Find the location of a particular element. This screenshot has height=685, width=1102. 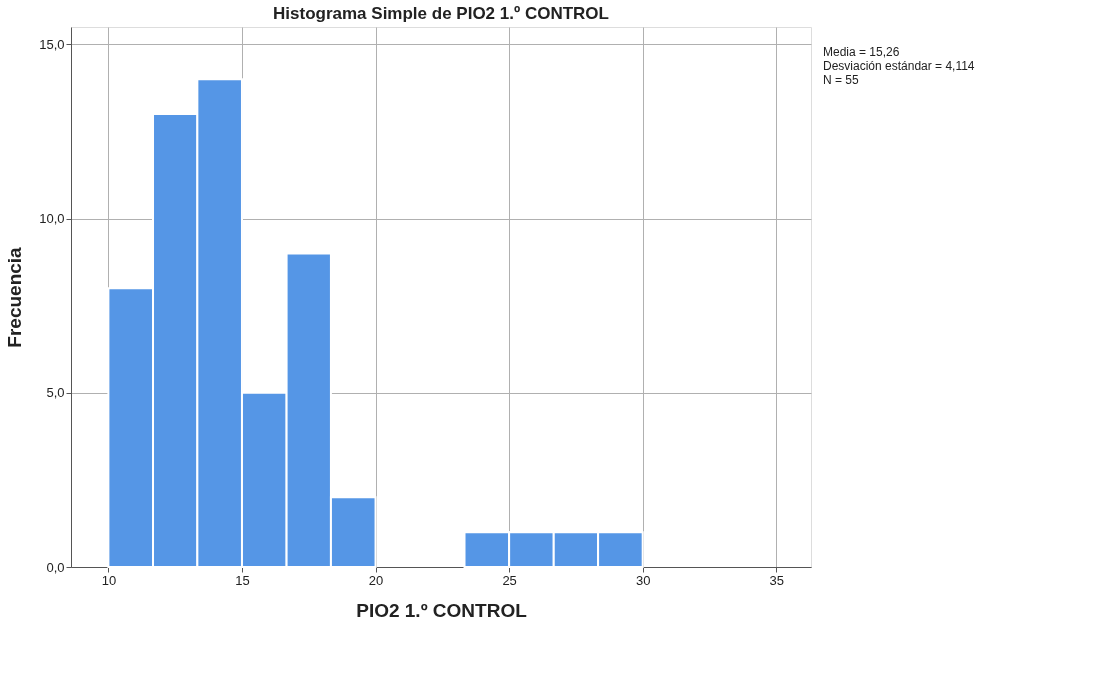

y-tick-label: 15,0 is located at coordinates (52, 44).